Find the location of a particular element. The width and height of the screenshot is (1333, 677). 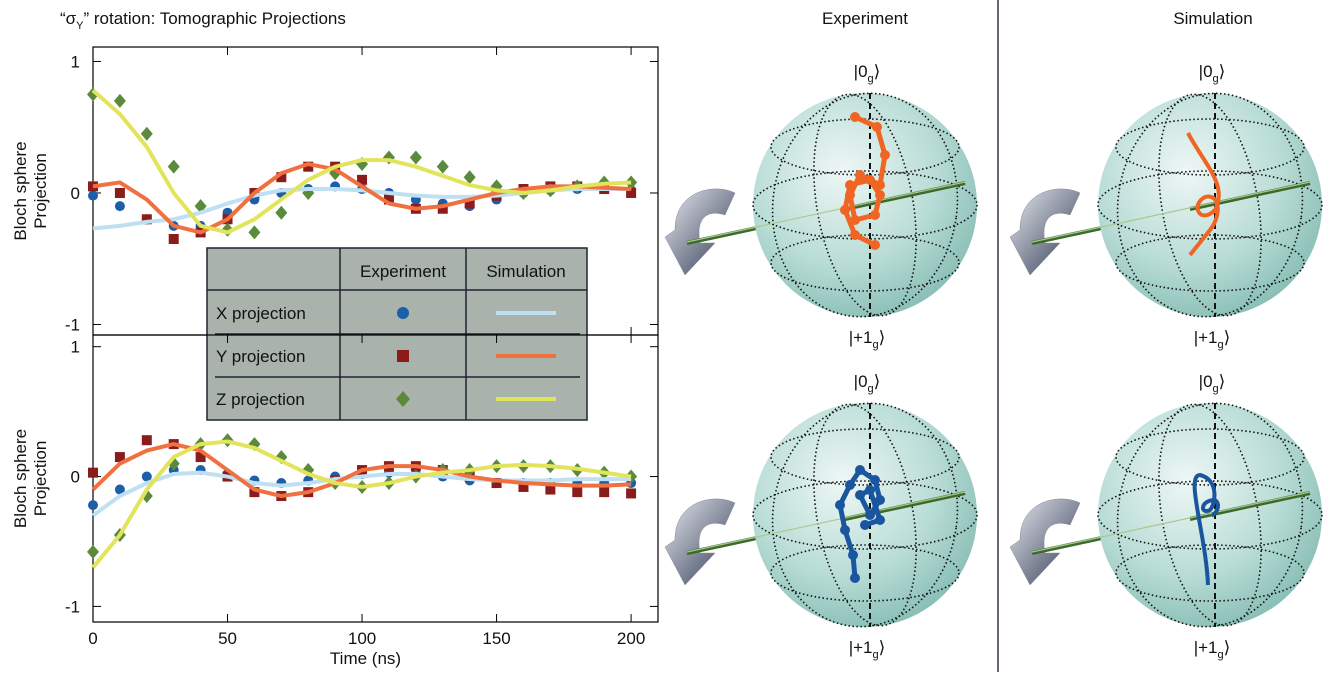

legend-header: Simulation is located at coordinates (525, 271).